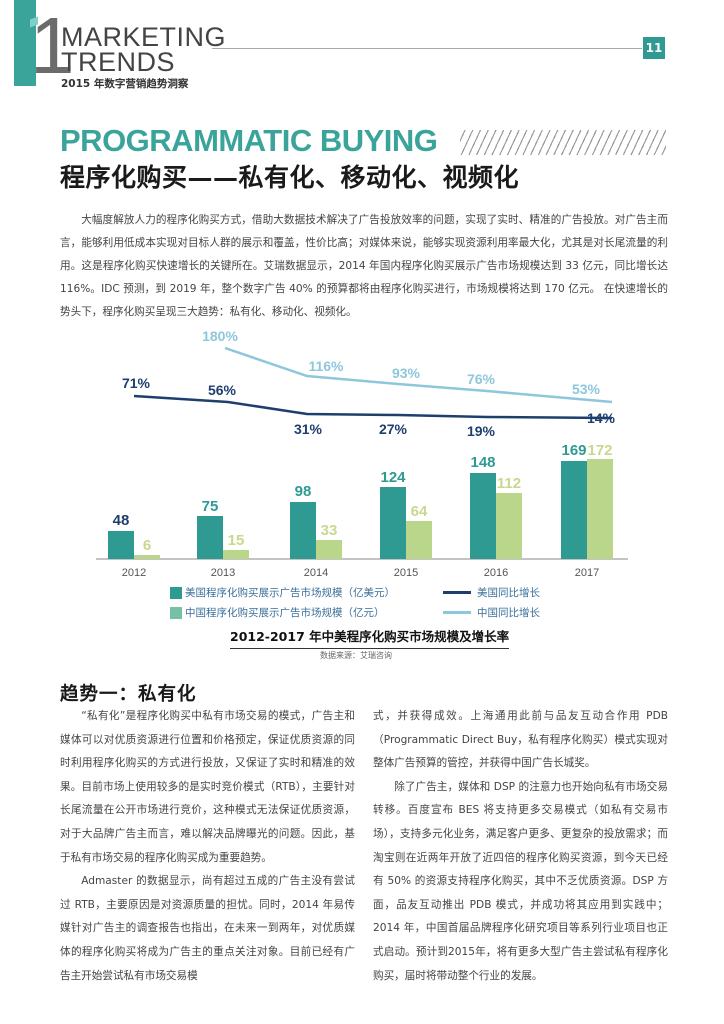 This screenshot has width=724, height=1024. Describe the element at coordinates (508, 613) in the screenshot. I see `legend-label: 中国同比增长` at that location.